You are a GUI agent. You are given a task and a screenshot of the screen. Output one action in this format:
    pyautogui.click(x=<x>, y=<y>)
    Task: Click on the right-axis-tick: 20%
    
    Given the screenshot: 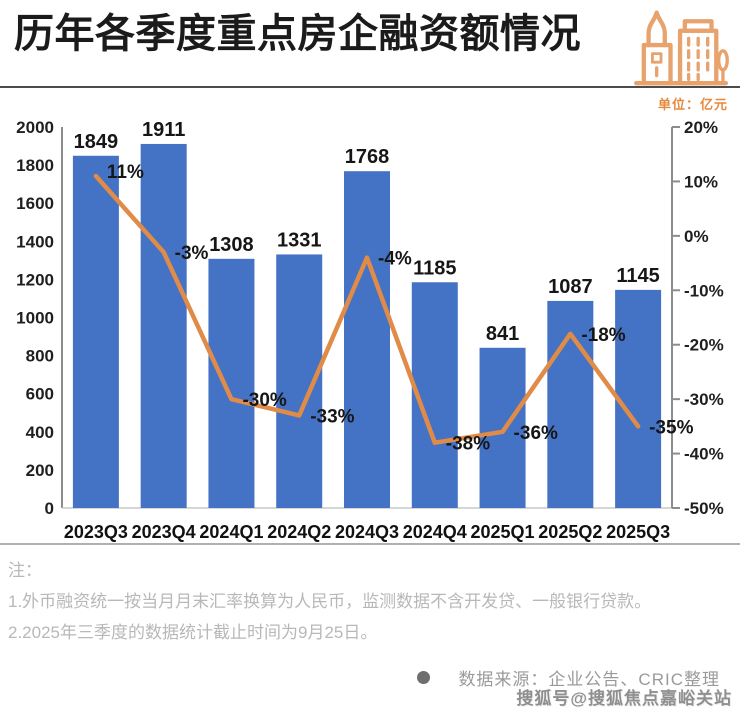 What is the action you would take?
    pyautogui.click(x=701, y=127)
    